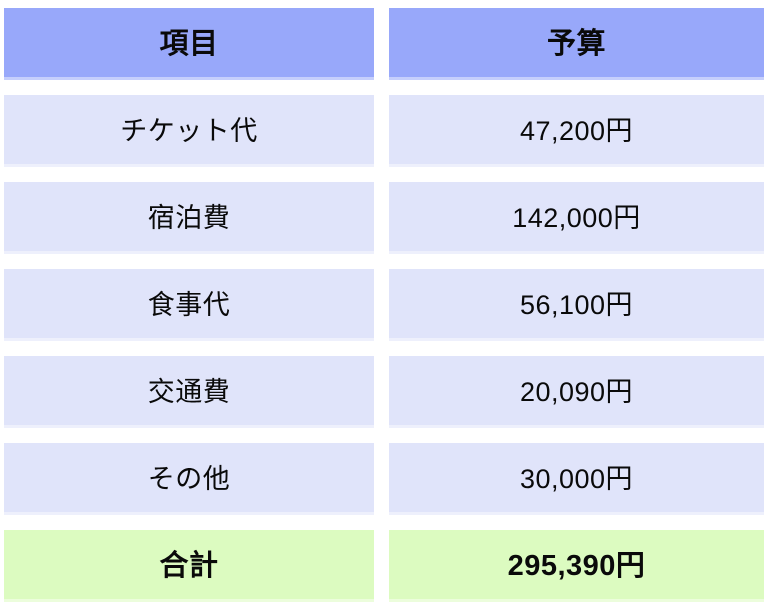 The width and height of the screenshot is (769, 607). Describe the element at coordinates (576, 44) in the screenshot. I see `header-cell-budget: 予算` at that location.